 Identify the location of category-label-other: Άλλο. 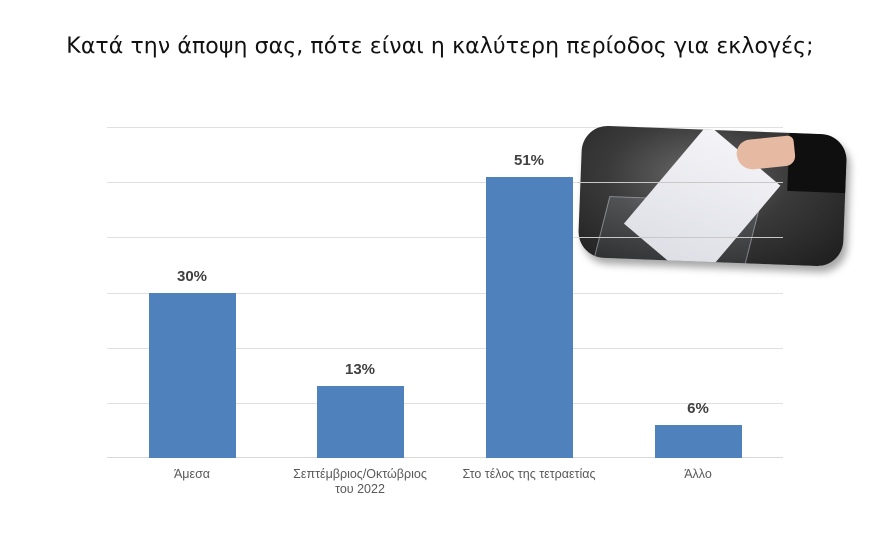
(698, 474).